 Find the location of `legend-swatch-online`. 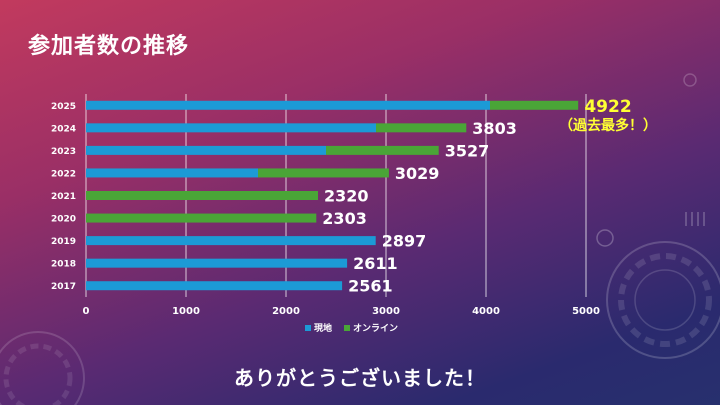

legend-swatch-online is located at coordinates (347, 328).